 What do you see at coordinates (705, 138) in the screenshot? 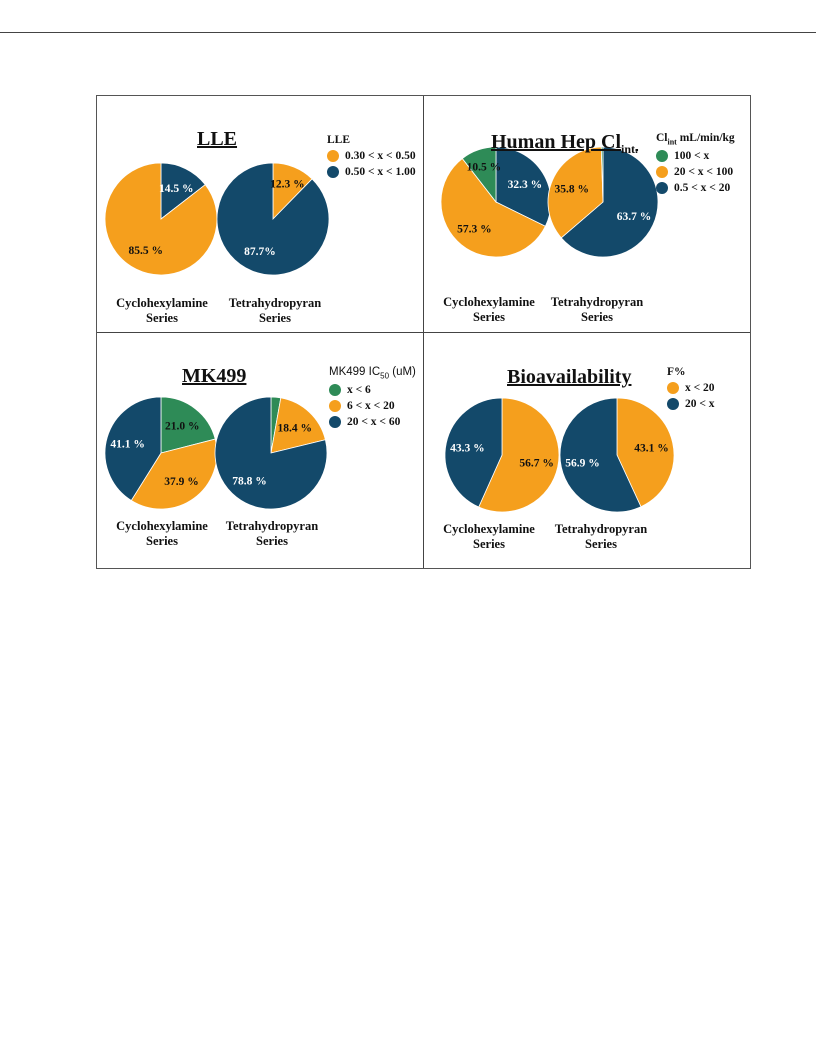
I see `legend-title-units: mL/min/kg` at bounding box center [705, 138].